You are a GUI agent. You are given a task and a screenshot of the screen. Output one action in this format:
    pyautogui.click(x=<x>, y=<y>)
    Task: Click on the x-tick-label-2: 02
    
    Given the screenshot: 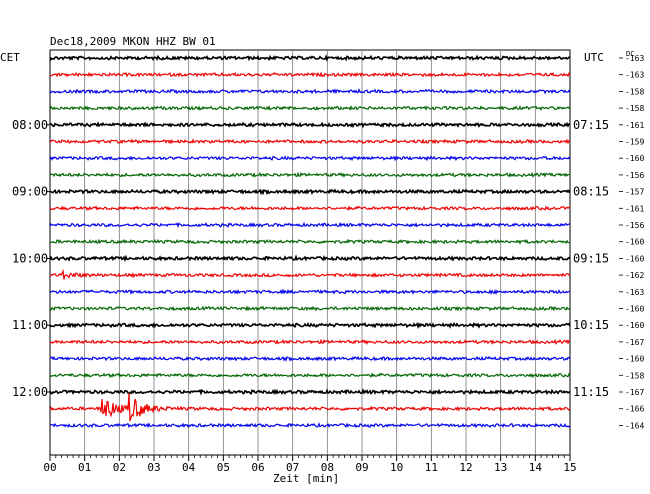 What is the action you would take?
    pyautogui.click(x=119, y=467)
    